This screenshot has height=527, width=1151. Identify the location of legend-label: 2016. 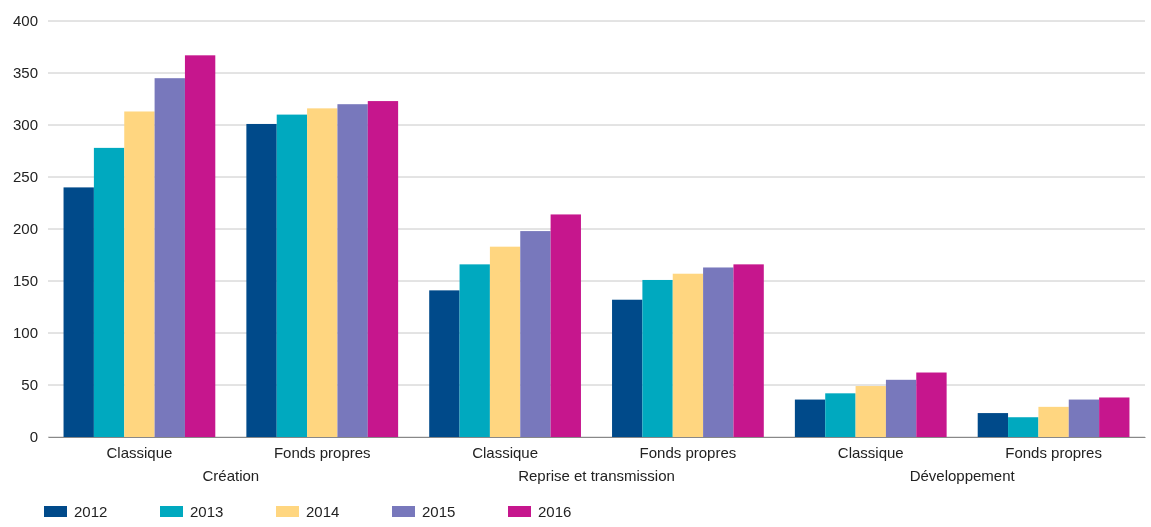
(555, 511).